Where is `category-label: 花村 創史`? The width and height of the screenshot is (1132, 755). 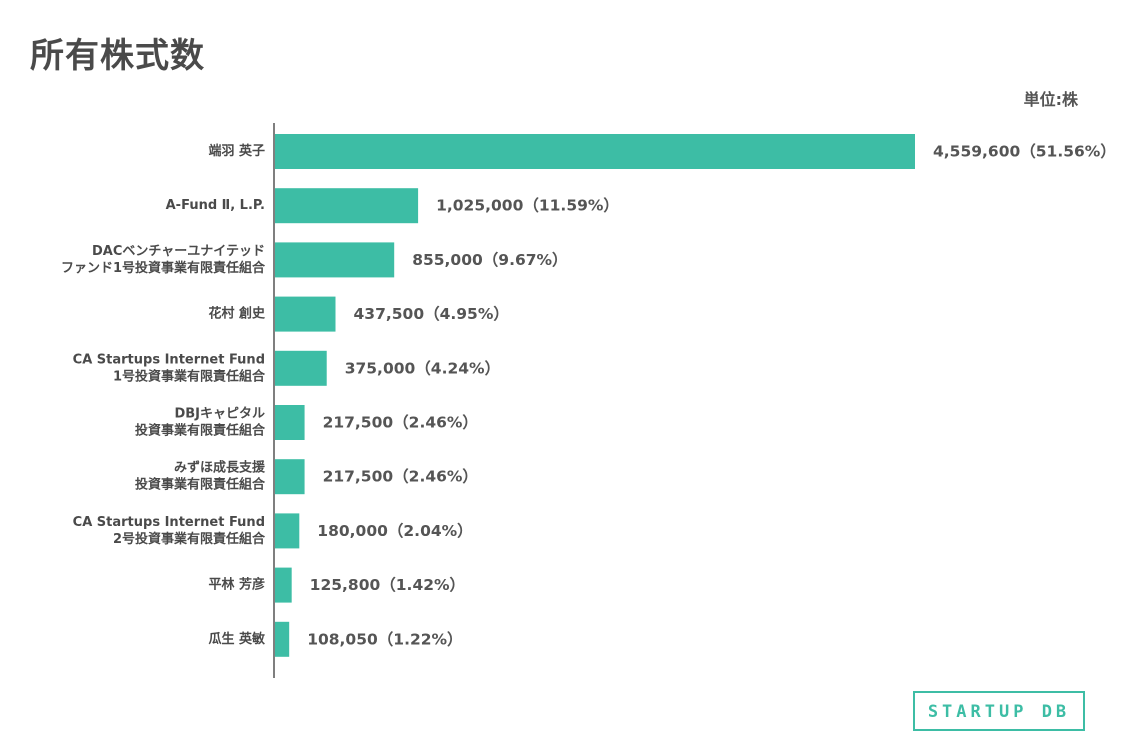
category-label: 花村 創史 is located at coordinates (237, 314).